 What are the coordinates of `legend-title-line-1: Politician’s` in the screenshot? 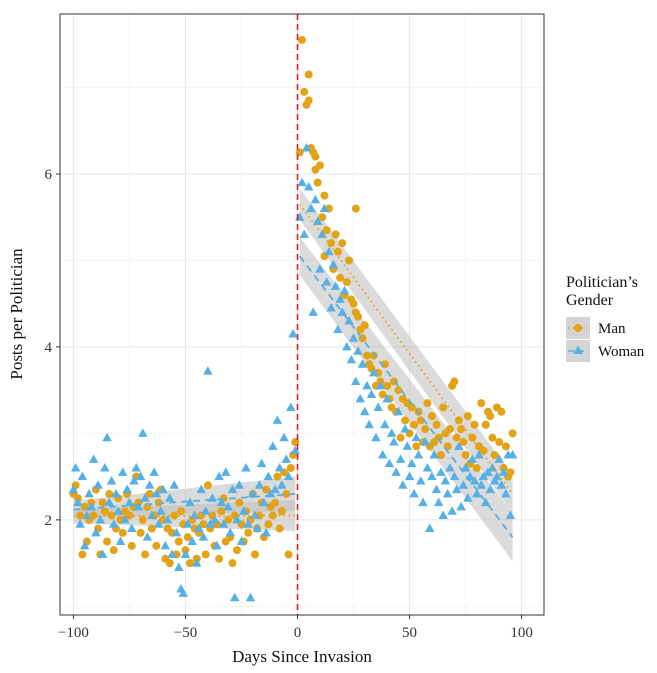 It's located at (602, 282).